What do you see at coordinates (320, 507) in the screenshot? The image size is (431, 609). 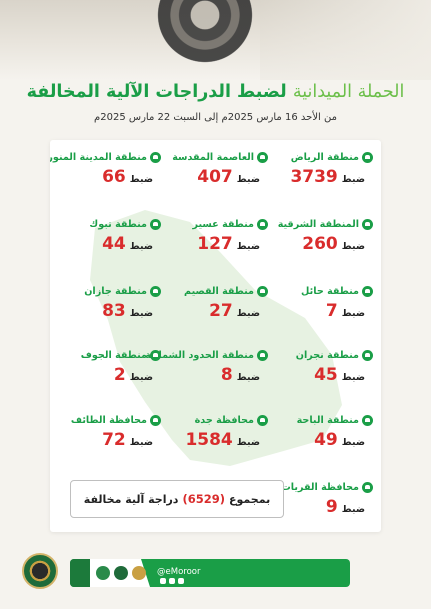 I see `region-cell: محافظة القريات ضبط 9` at bounding box center [320, 507].